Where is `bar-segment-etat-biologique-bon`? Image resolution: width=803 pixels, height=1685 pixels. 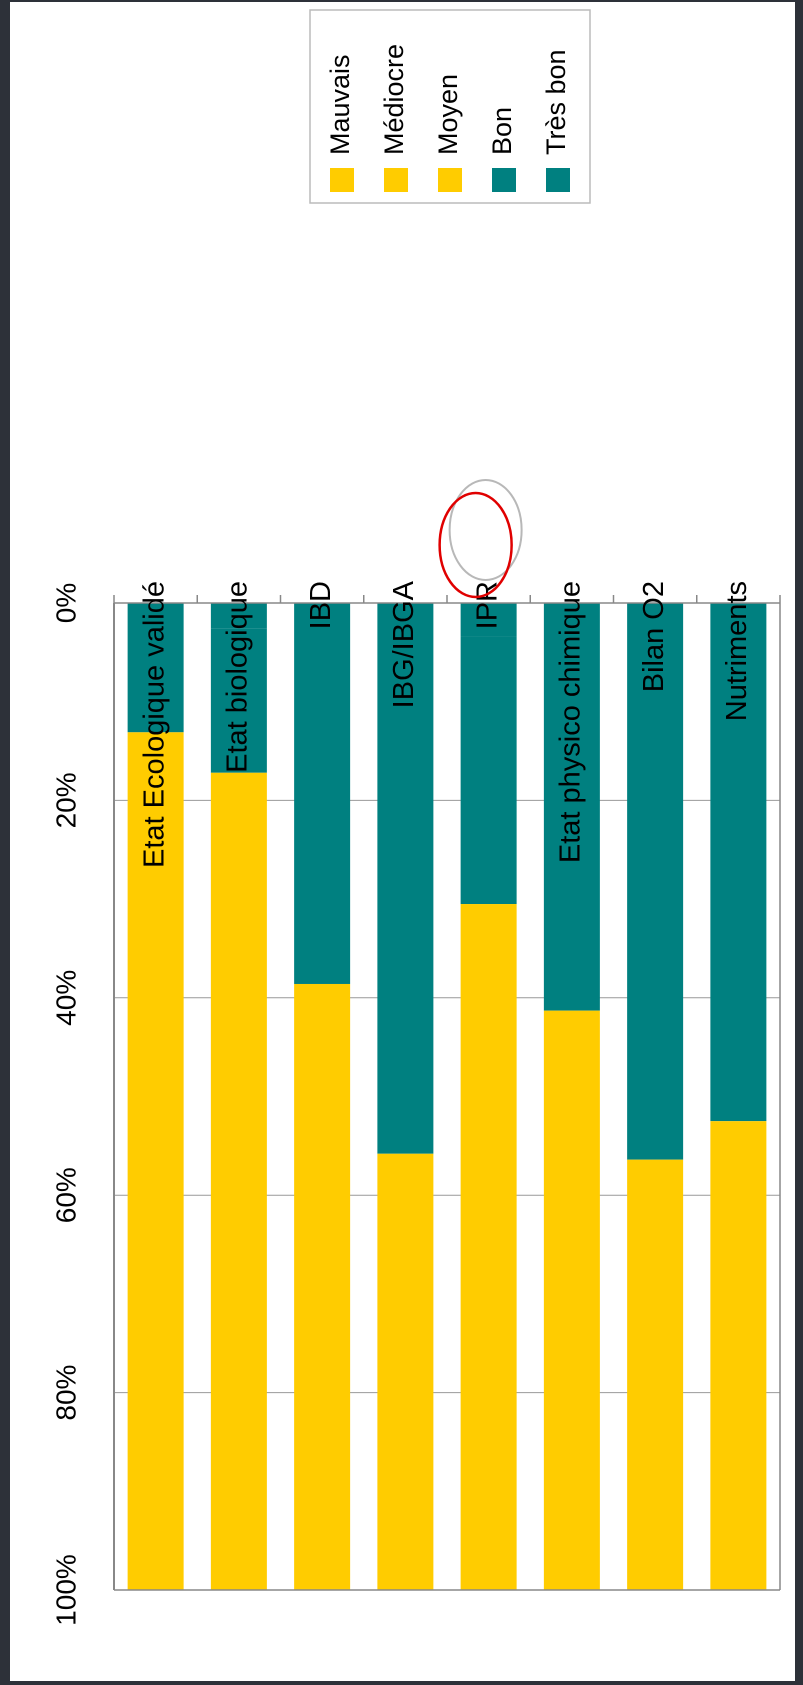
bar-segment-etat-biologique-bon is located at coordinates (238, 700).